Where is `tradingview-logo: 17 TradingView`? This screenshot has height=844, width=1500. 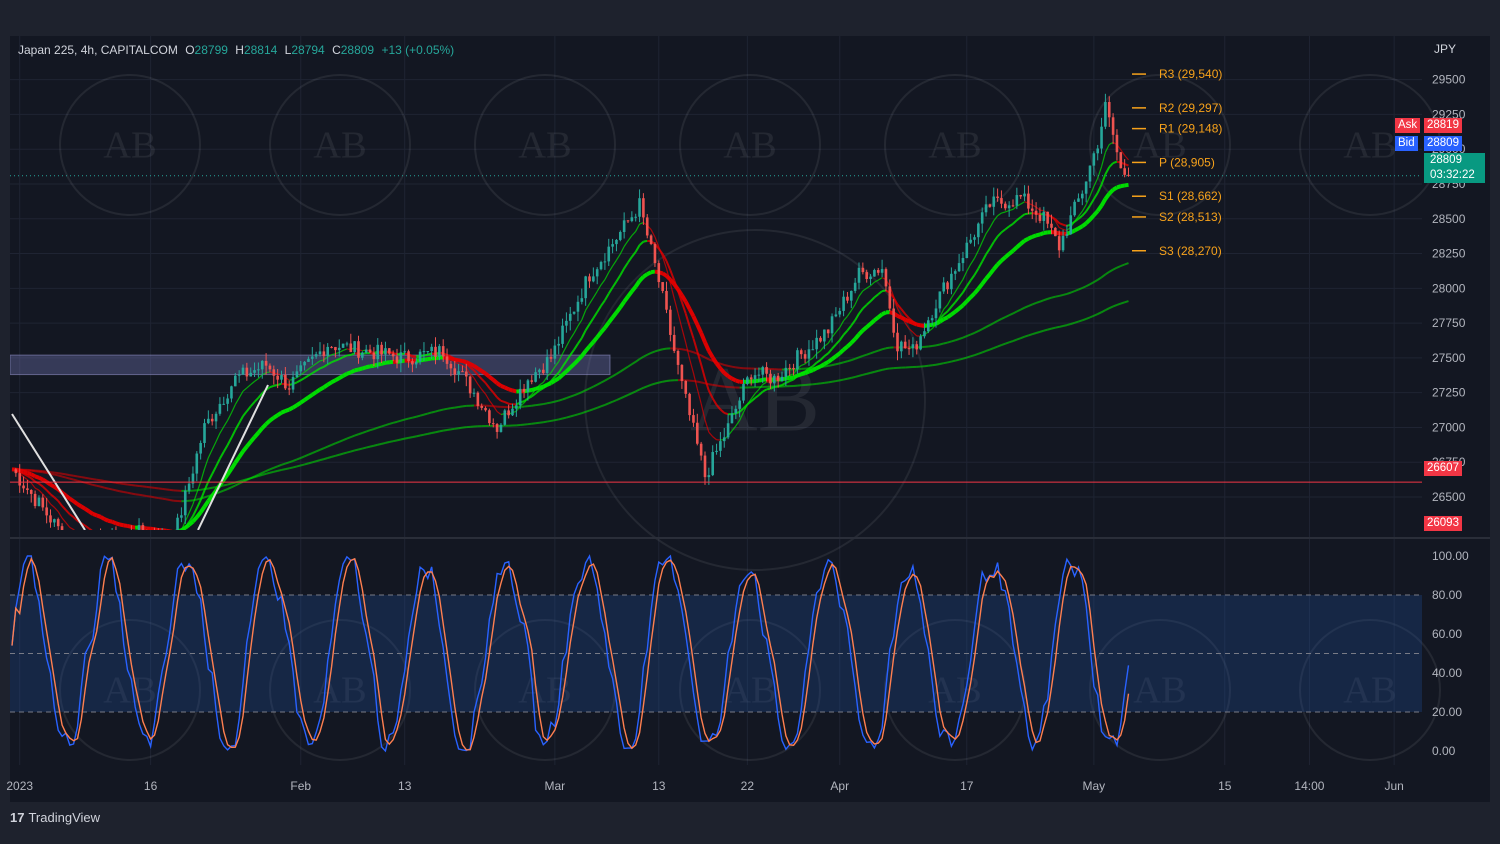 tradingview-logo: 17 TradingView is located at coordinates (55, 817).